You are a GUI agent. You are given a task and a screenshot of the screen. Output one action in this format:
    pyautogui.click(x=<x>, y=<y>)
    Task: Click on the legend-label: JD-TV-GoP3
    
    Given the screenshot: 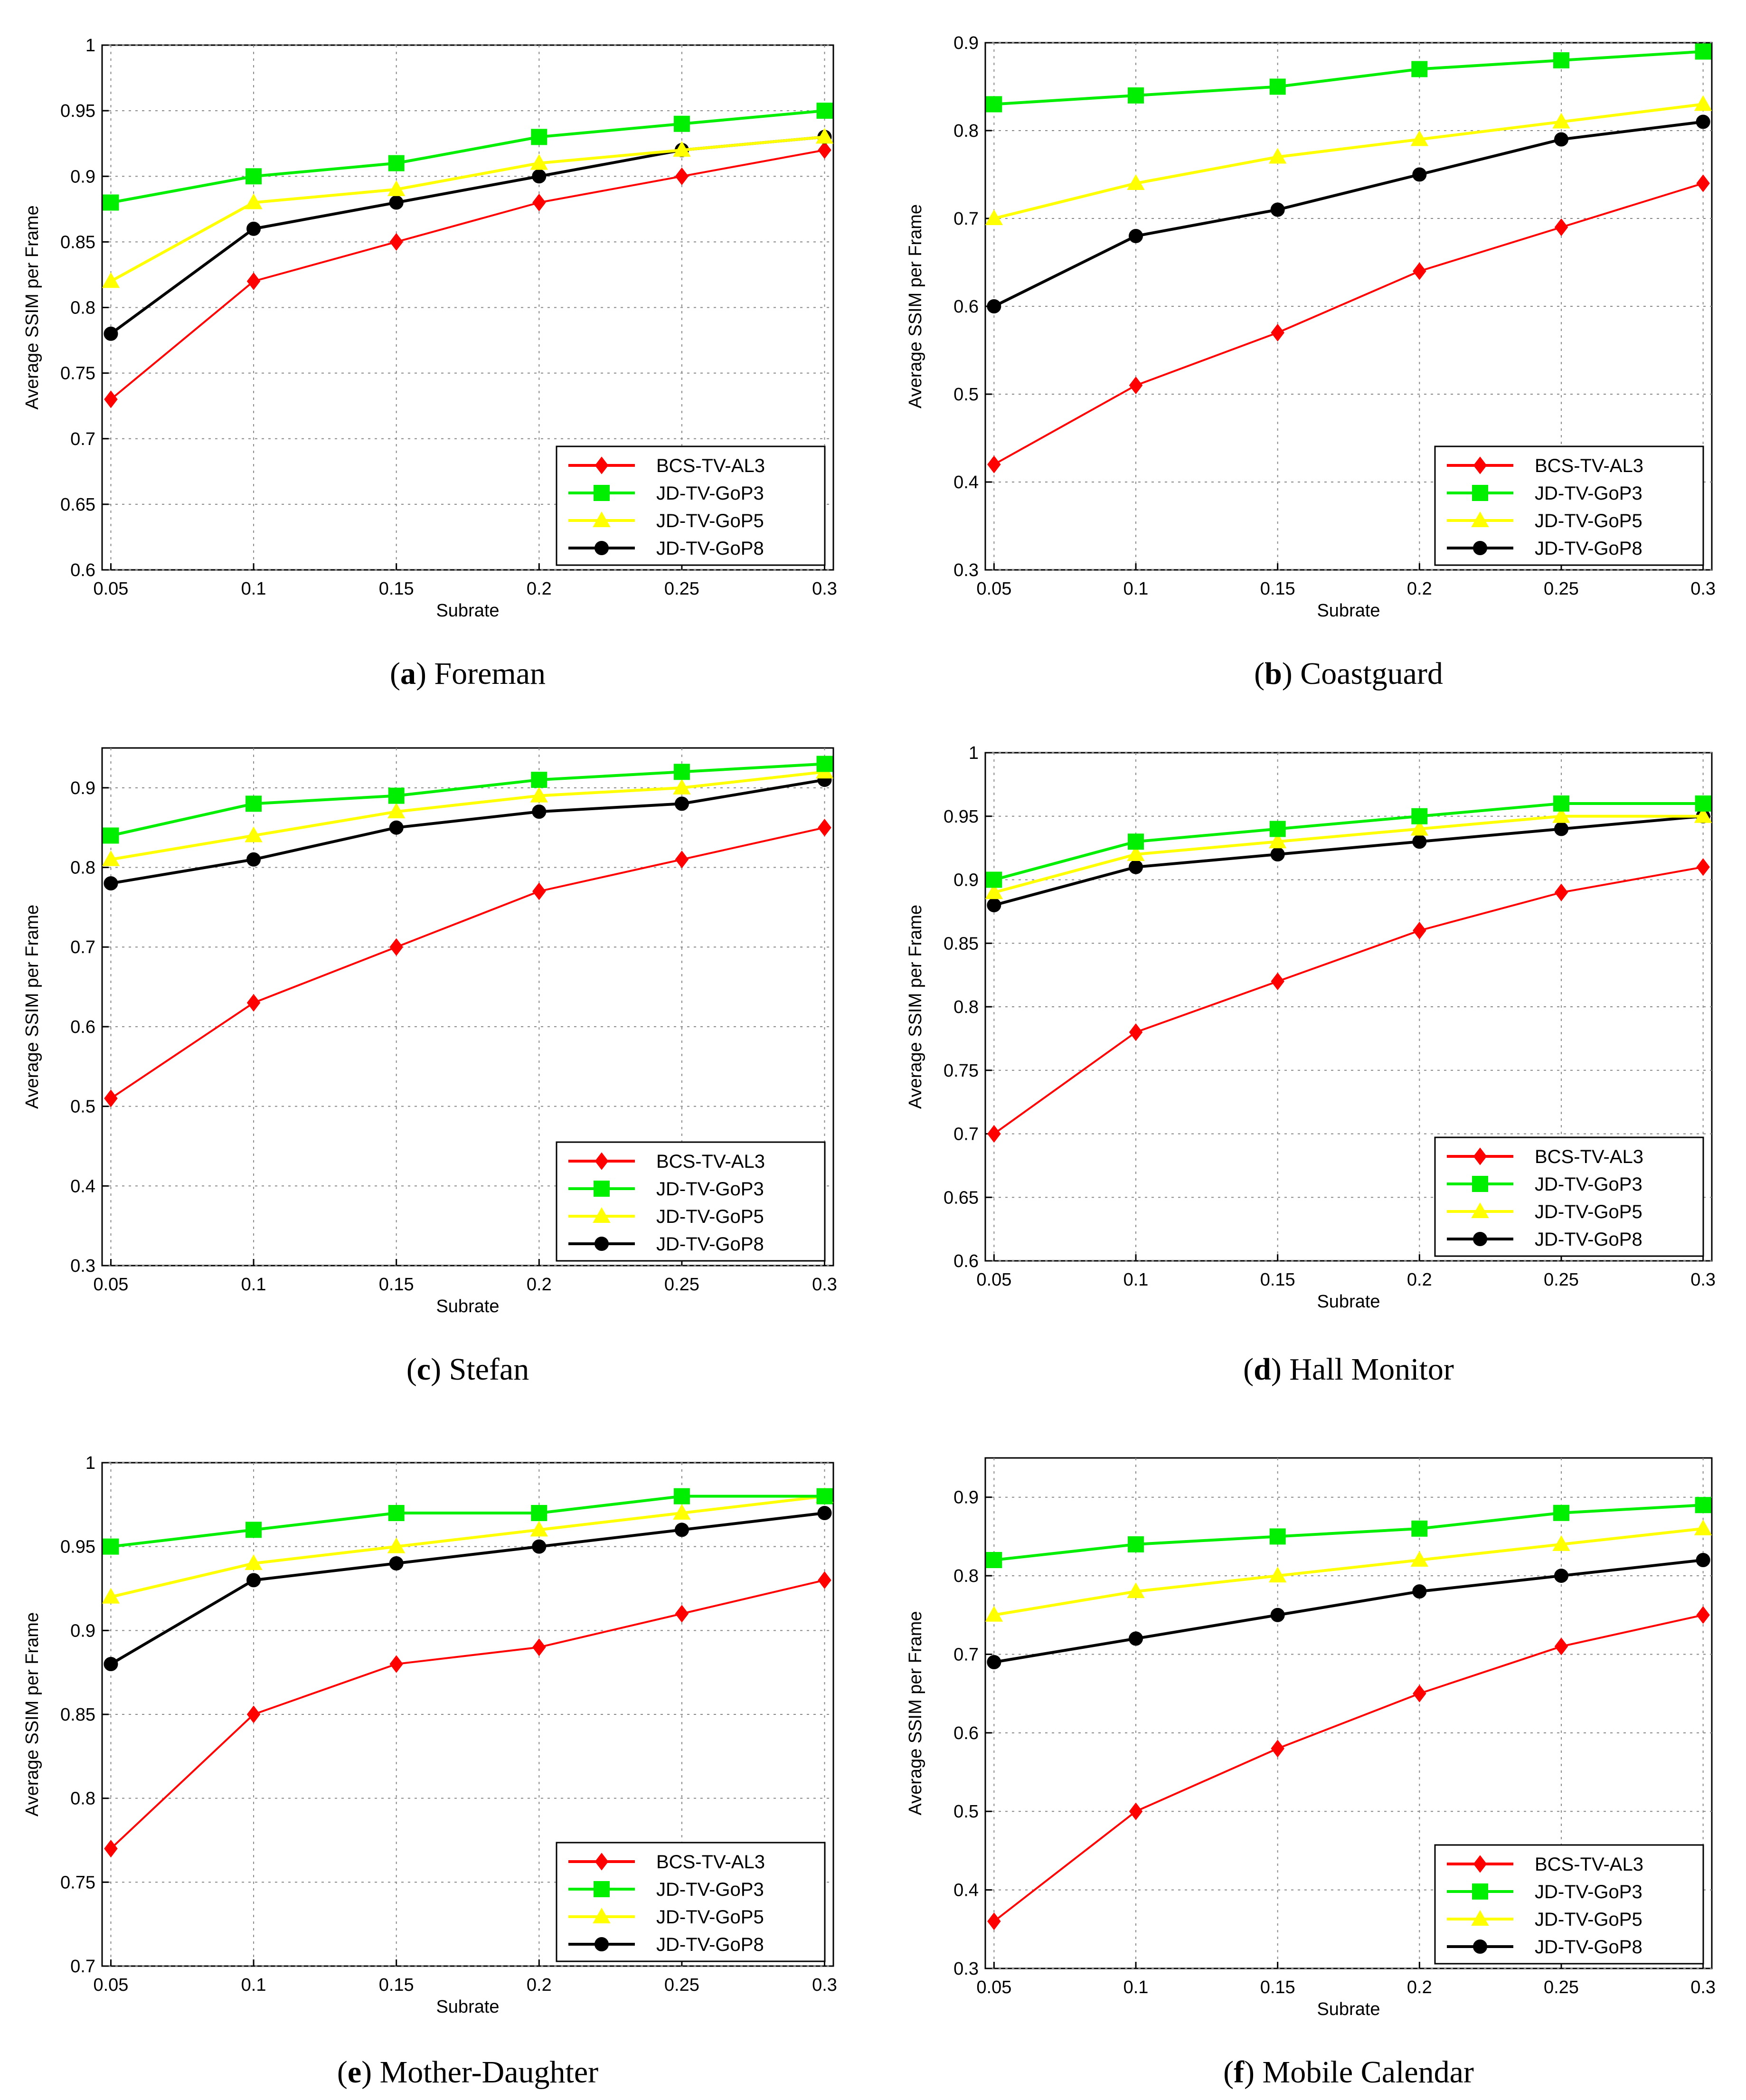 What is the action you would take?
    pyautogui.click(x=710, y=1189)
    